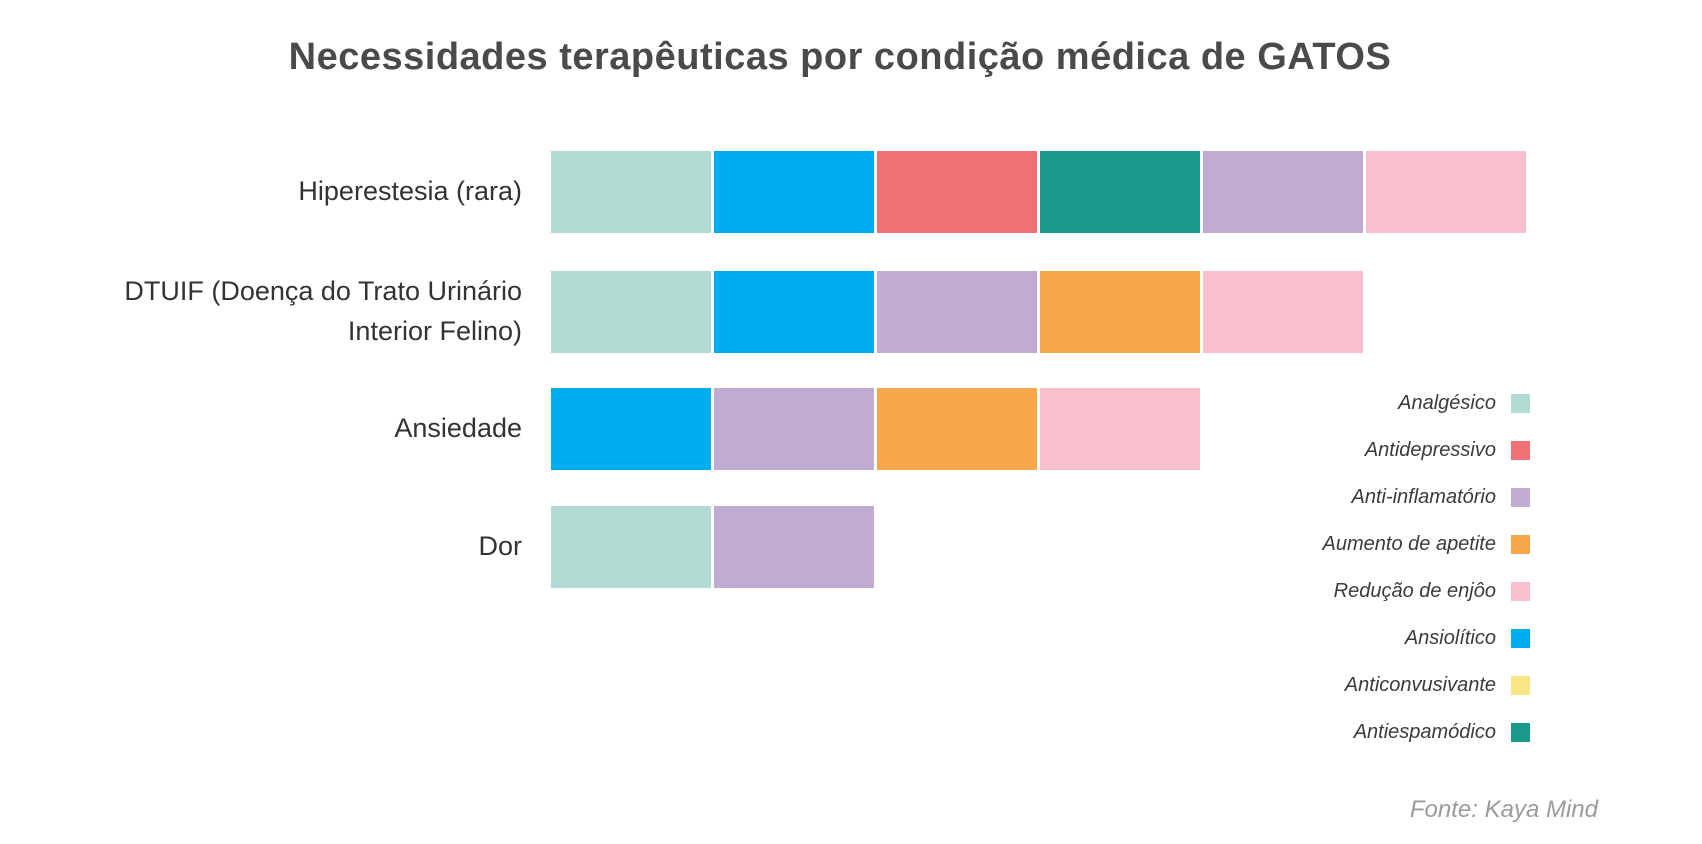 The height and width of the screenshot is (844, 1702). What do you see at coordinates (458, 428) in the screenshot?
I see `row-label-ansiedade: Ansiedade` at bounding box center [458, 428].